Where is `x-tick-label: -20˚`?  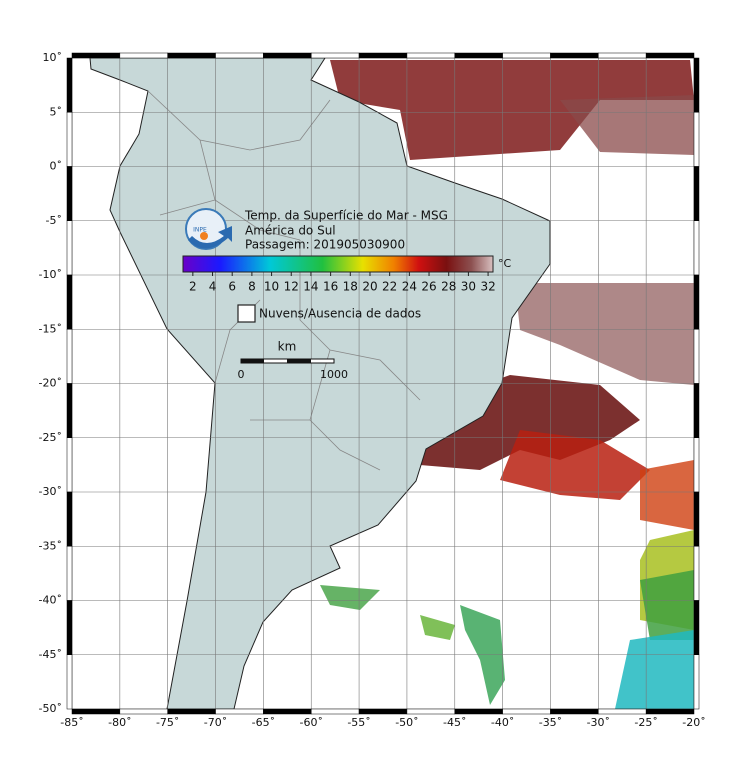 x-tick-label: -20˚ is located at coordinates (693, 722).